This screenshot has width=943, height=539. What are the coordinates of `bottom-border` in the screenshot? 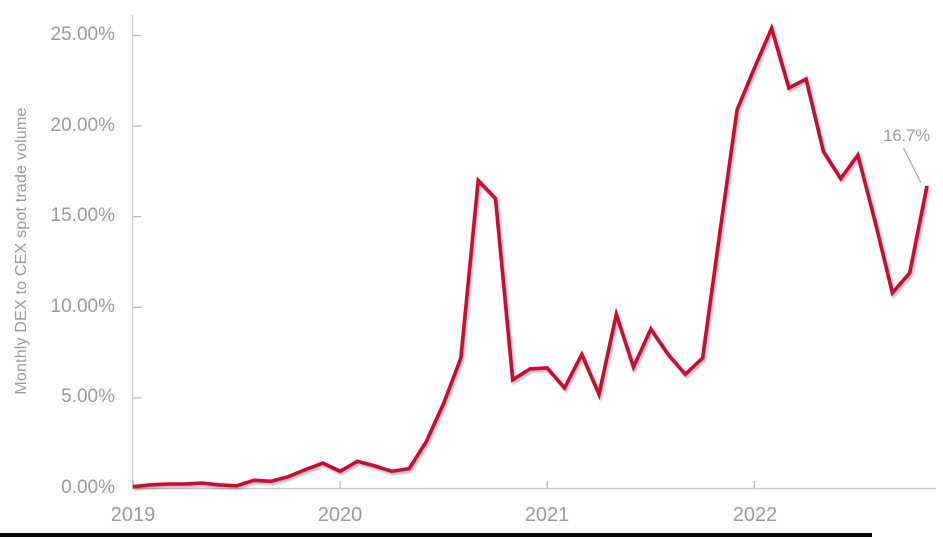 It's located at (436, 535).